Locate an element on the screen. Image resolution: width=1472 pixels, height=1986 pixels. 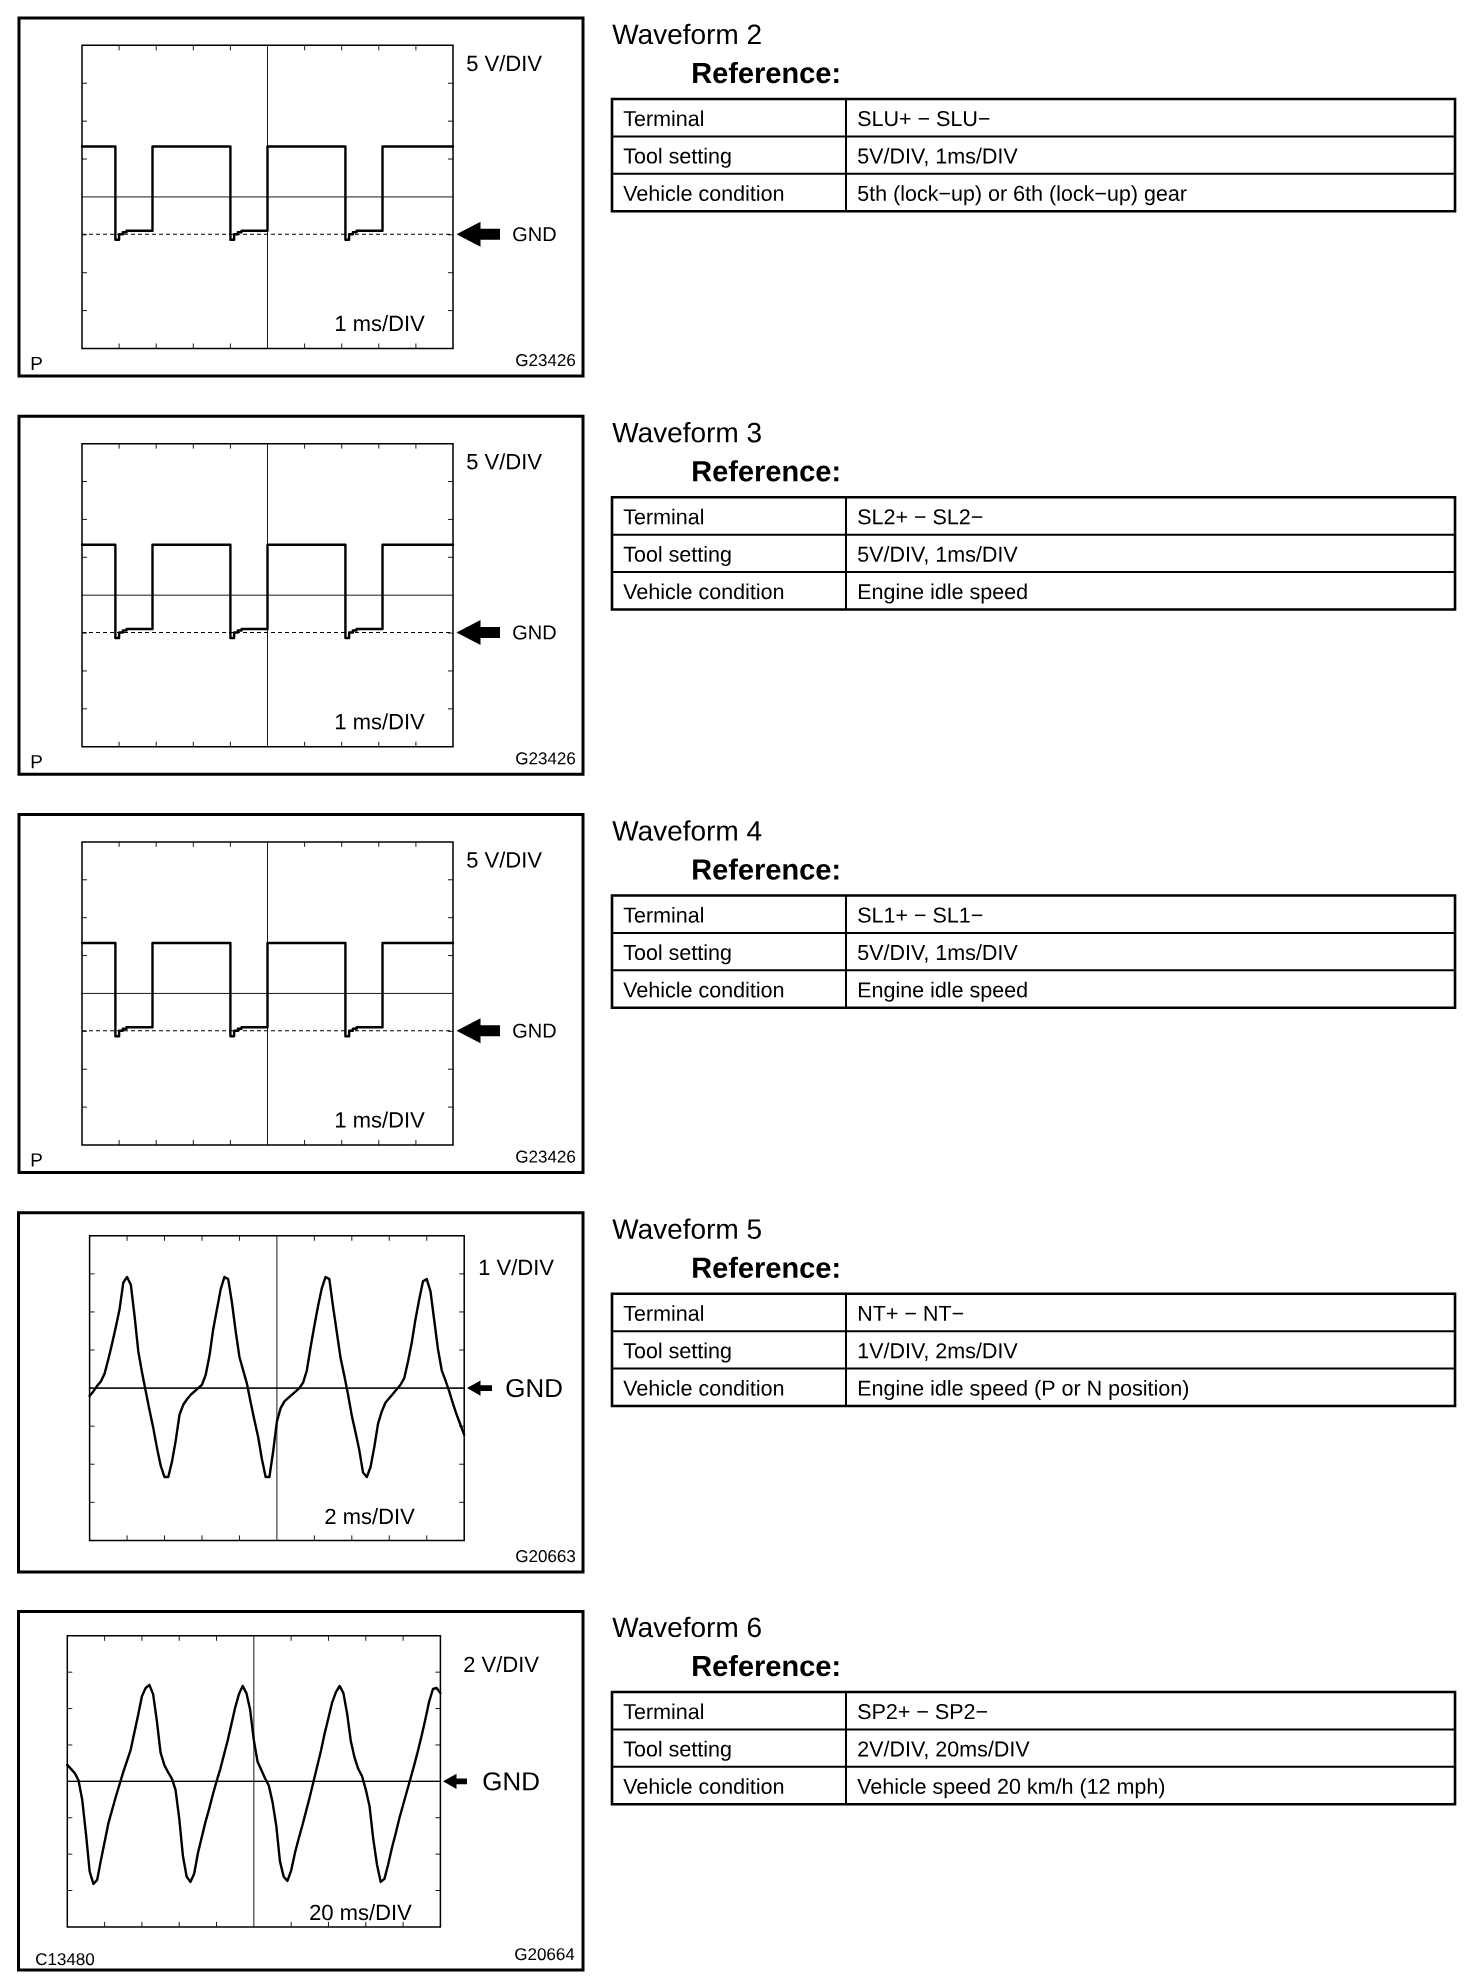
text: Vehicle speed 20 km/h (12 mph) is located at coordinates (1011, 1788).